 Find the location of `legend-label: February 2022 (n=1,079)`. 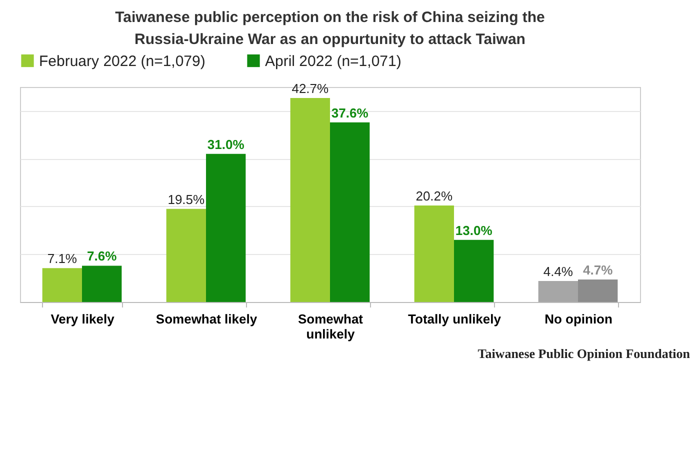

legend-label: February 2022 (n=1,079) is located at coordinates (122, 61).